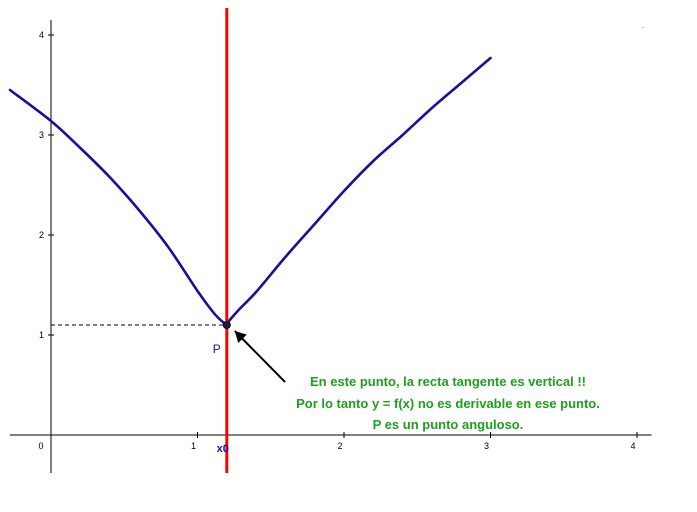  I want to click on x-tick-label: 2, so click(339, 446).